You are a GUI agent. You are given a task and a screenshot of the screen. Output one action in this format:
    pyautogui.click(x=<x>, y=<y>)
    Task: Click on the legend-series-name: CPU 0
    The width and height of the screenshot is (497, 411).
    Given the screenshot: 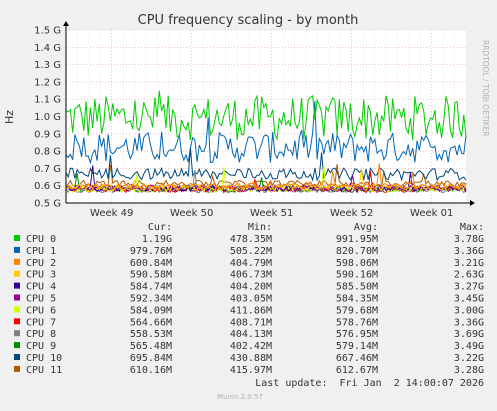 What is the action you would take?
    pyautogui.click(x=41, y=239)
    